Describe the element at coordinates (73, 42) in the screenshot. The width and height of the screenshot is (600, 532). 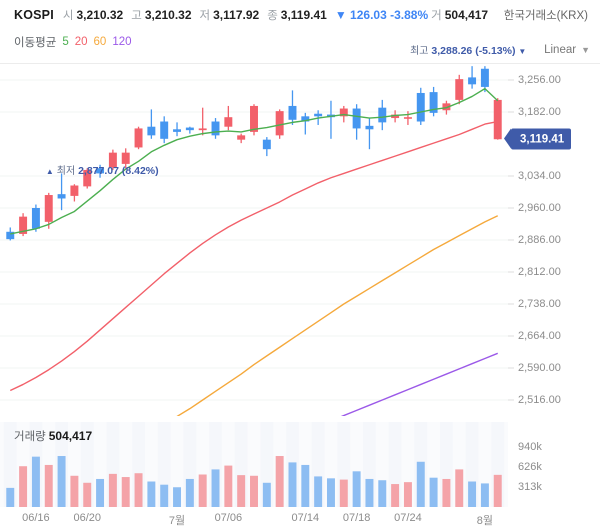
I see `moving-average-legend: 이동평균 5 20 60 120` at that location.